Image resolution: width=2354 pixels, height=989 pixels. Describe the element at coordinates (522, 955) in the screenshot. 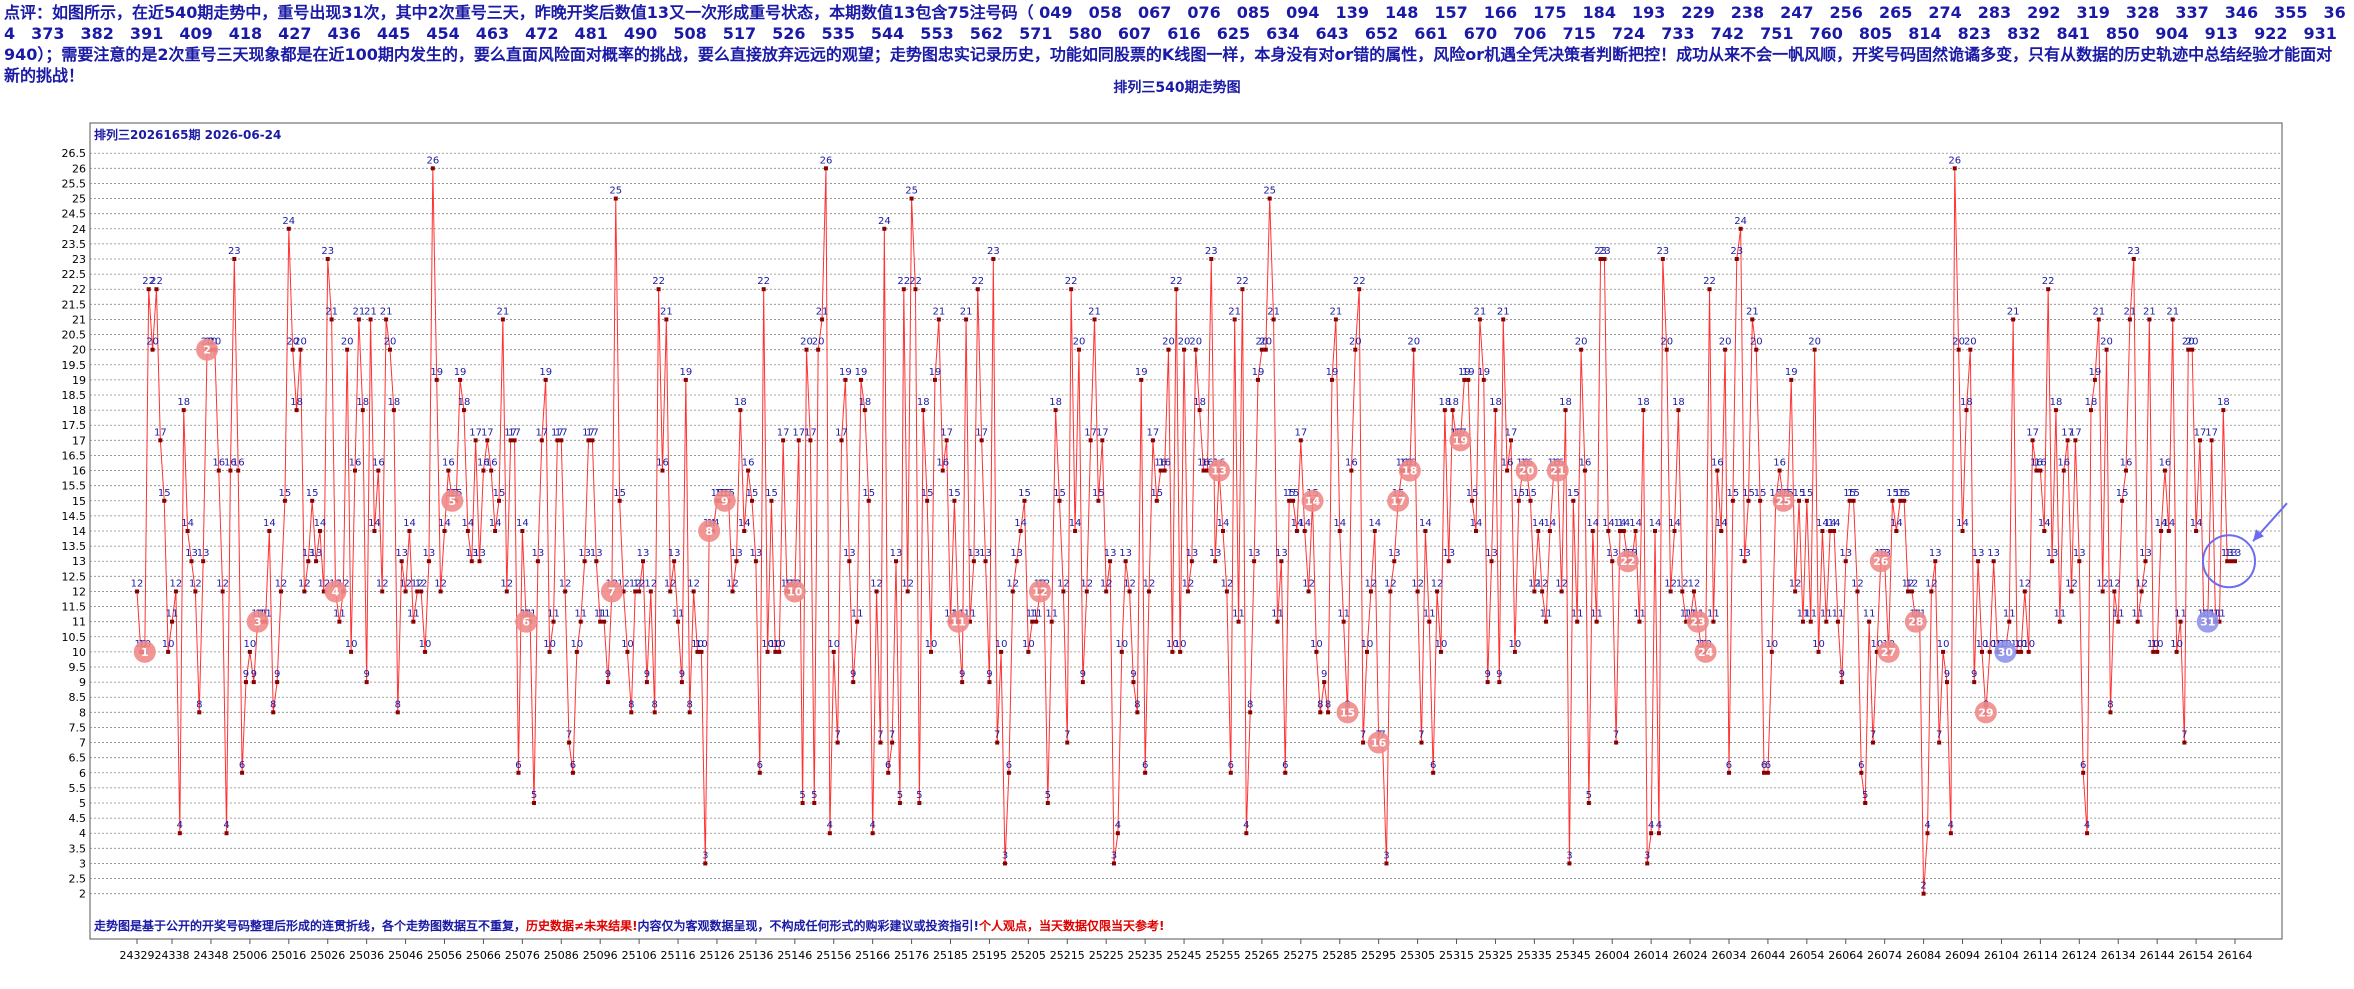

I see `x-tick-label: 25076` at that location.